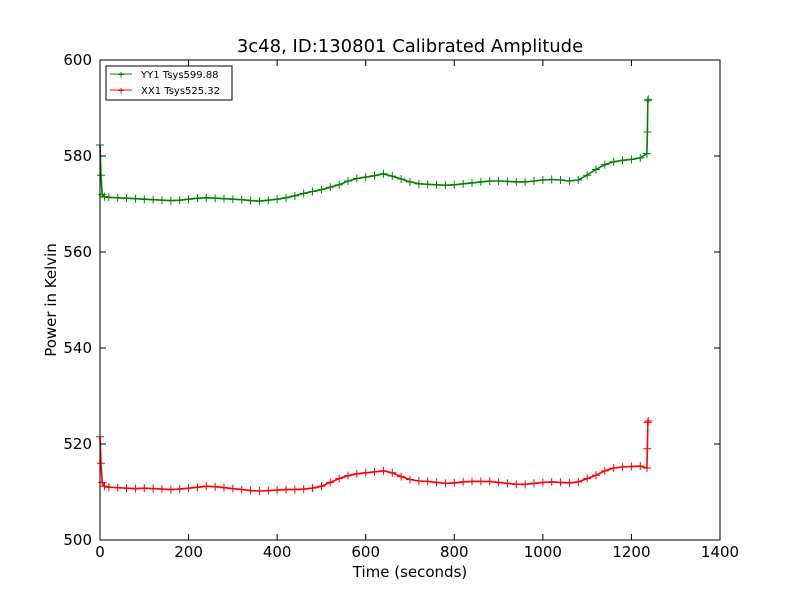  I want to click on x-tick-label: 400, so click(277, 552).